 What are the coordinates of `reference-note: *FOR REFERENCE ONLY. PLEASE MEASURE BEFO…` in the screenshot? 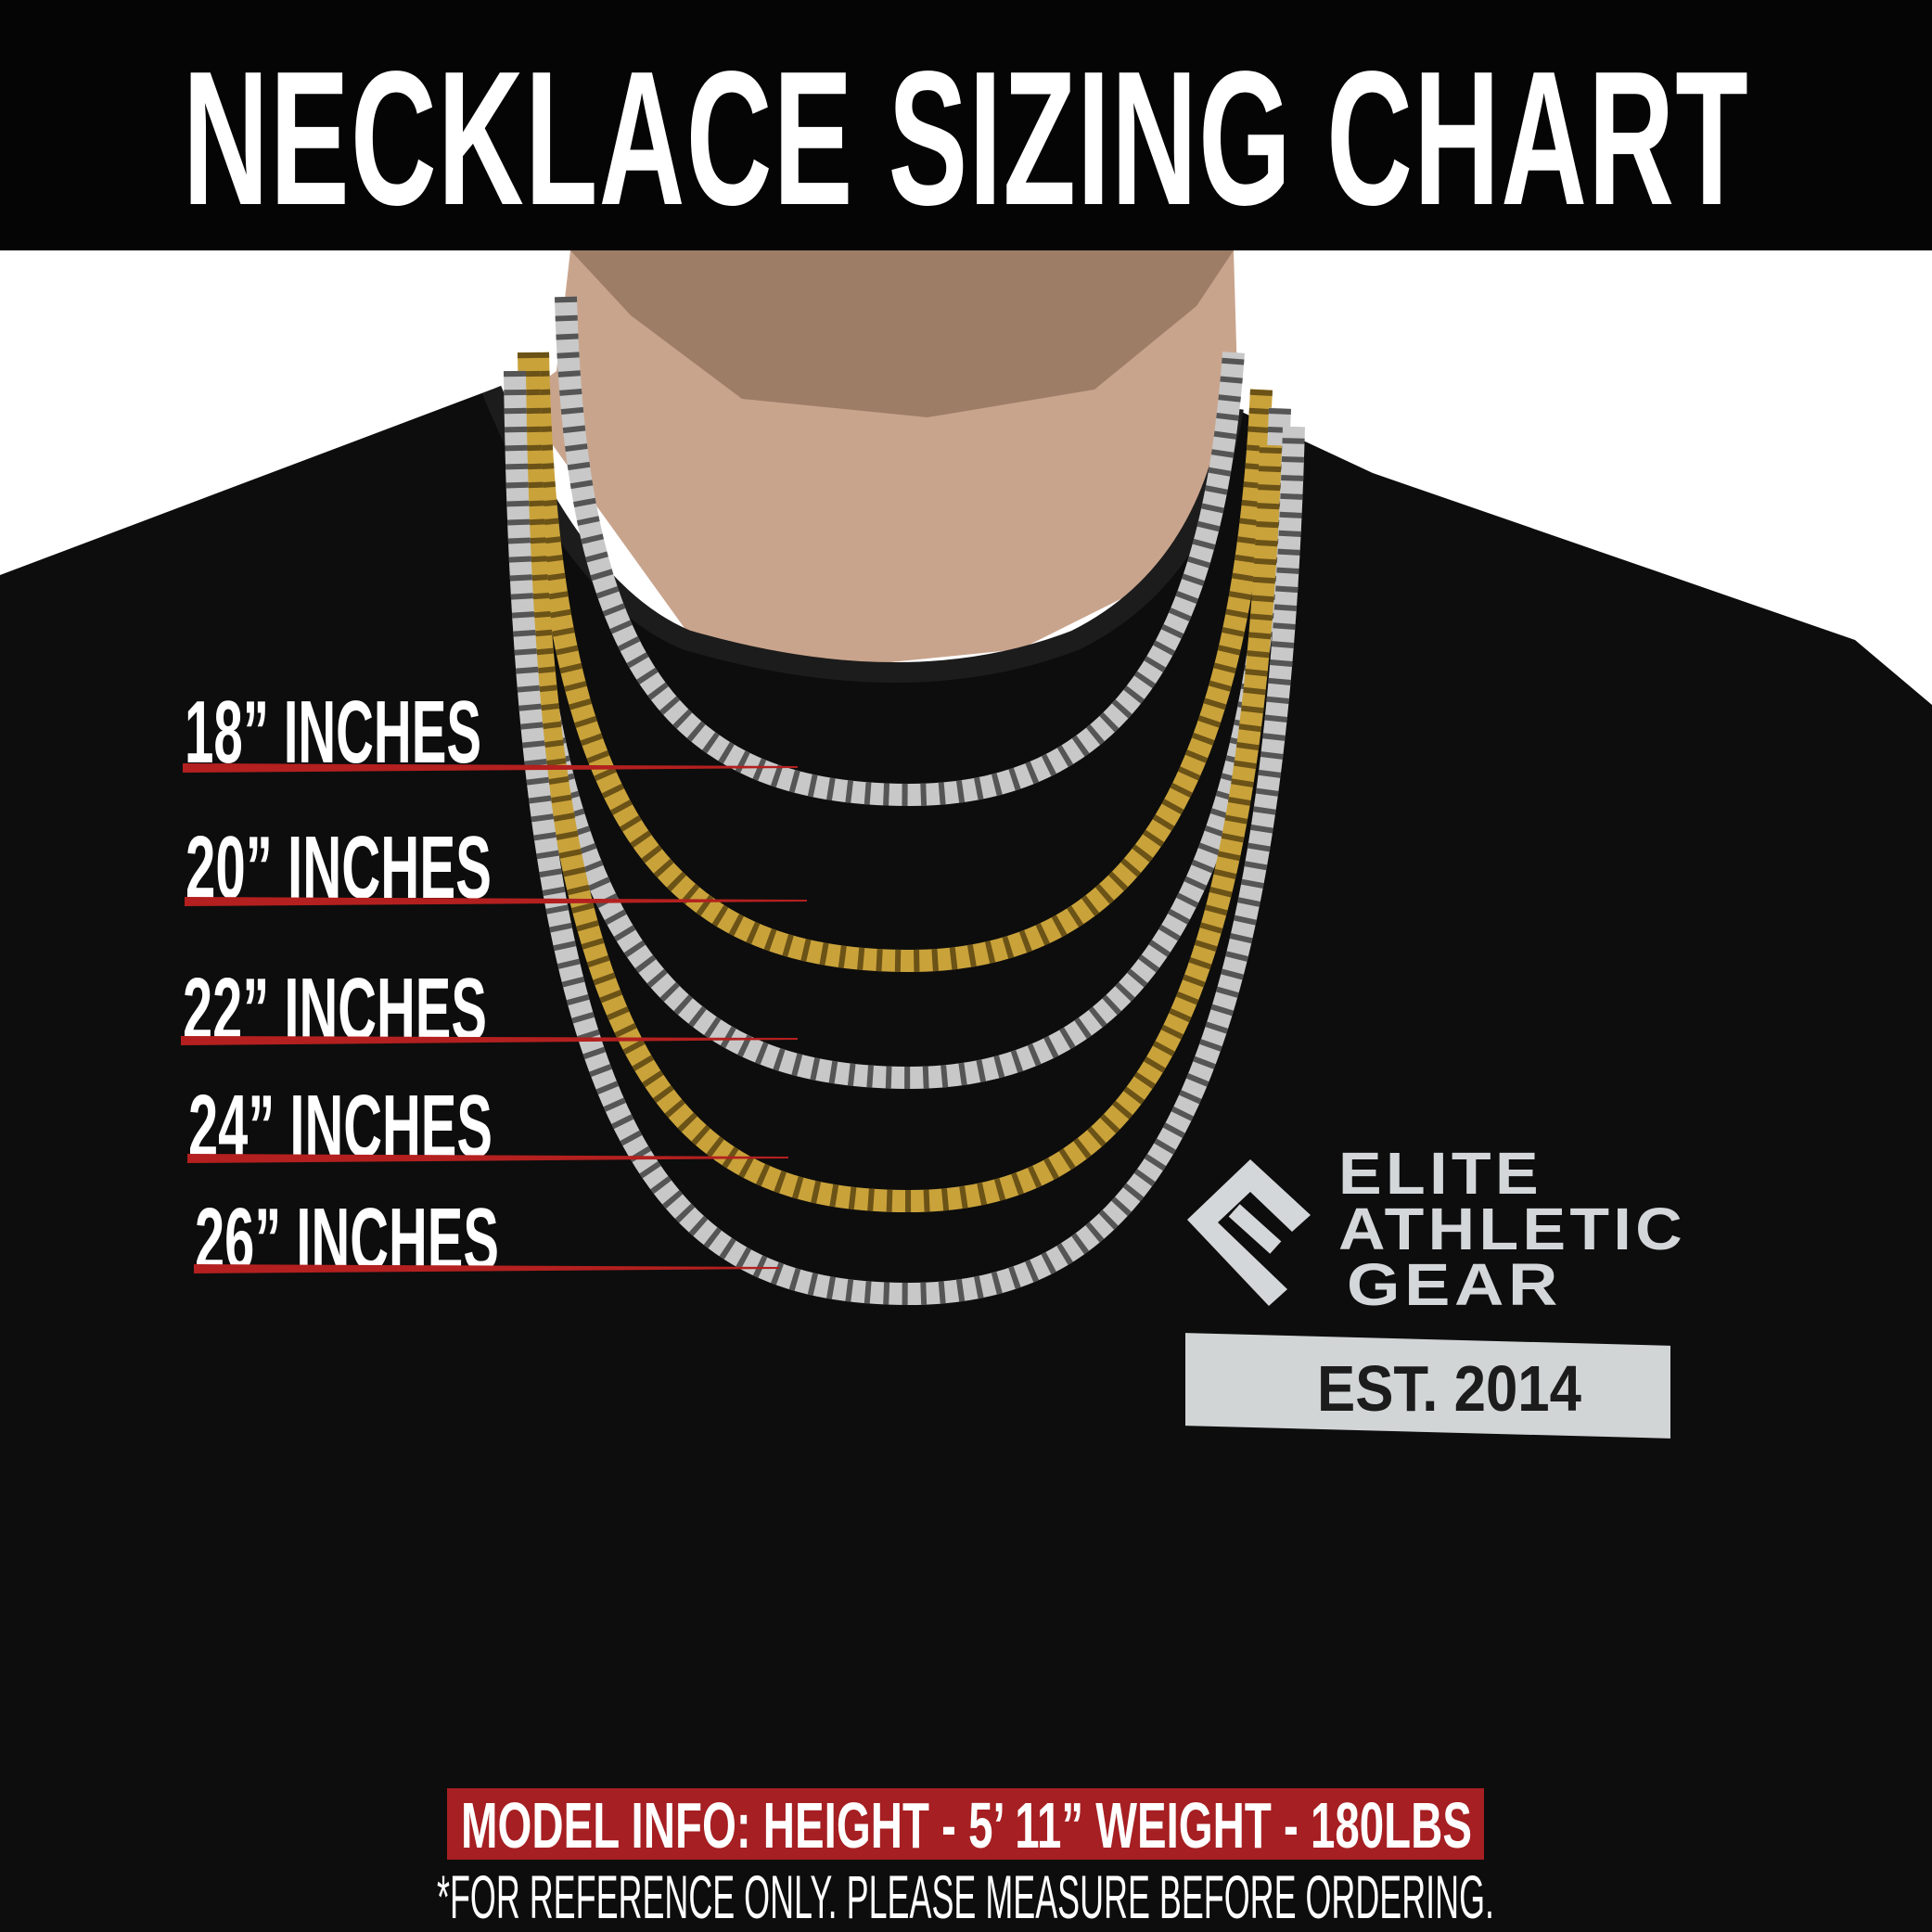 It's located at (965, 1896).